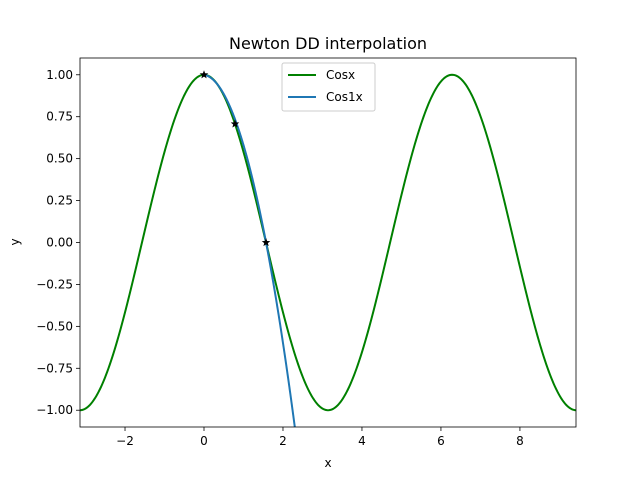 The width and height of the screenshot is (640, 480). What do you see at coordinates (59, 159) in the screenshot?
I see `y-tick-label: 0.50` at bounding box center [59, 159].